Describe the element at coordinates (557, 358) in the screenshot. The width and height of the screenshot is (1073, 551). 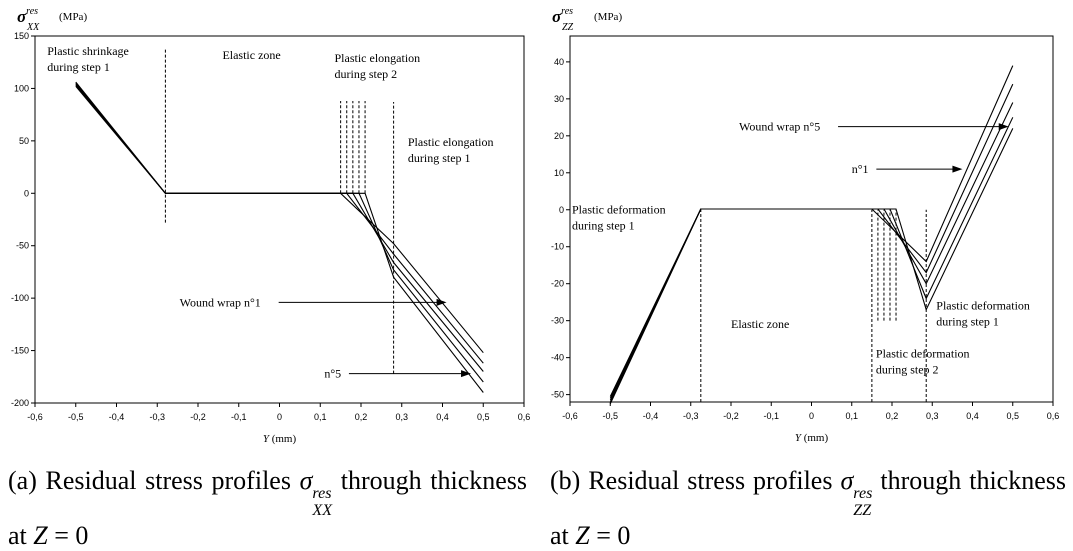
I see `y-tick-label-b: -40` at that location.